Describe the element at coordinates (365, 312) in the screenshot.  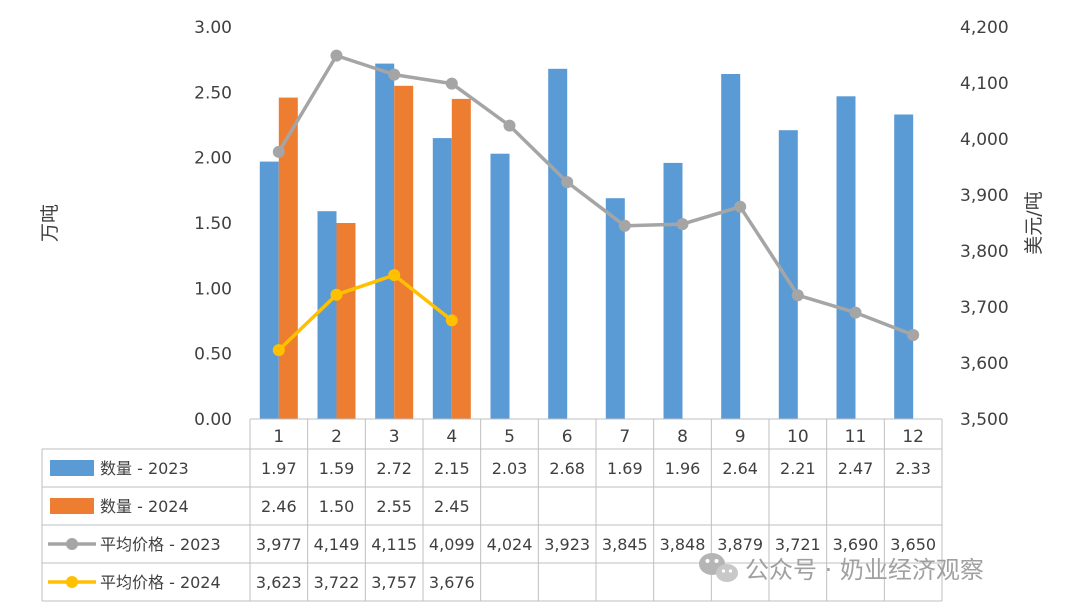
I see `line-price-2024` at that location.